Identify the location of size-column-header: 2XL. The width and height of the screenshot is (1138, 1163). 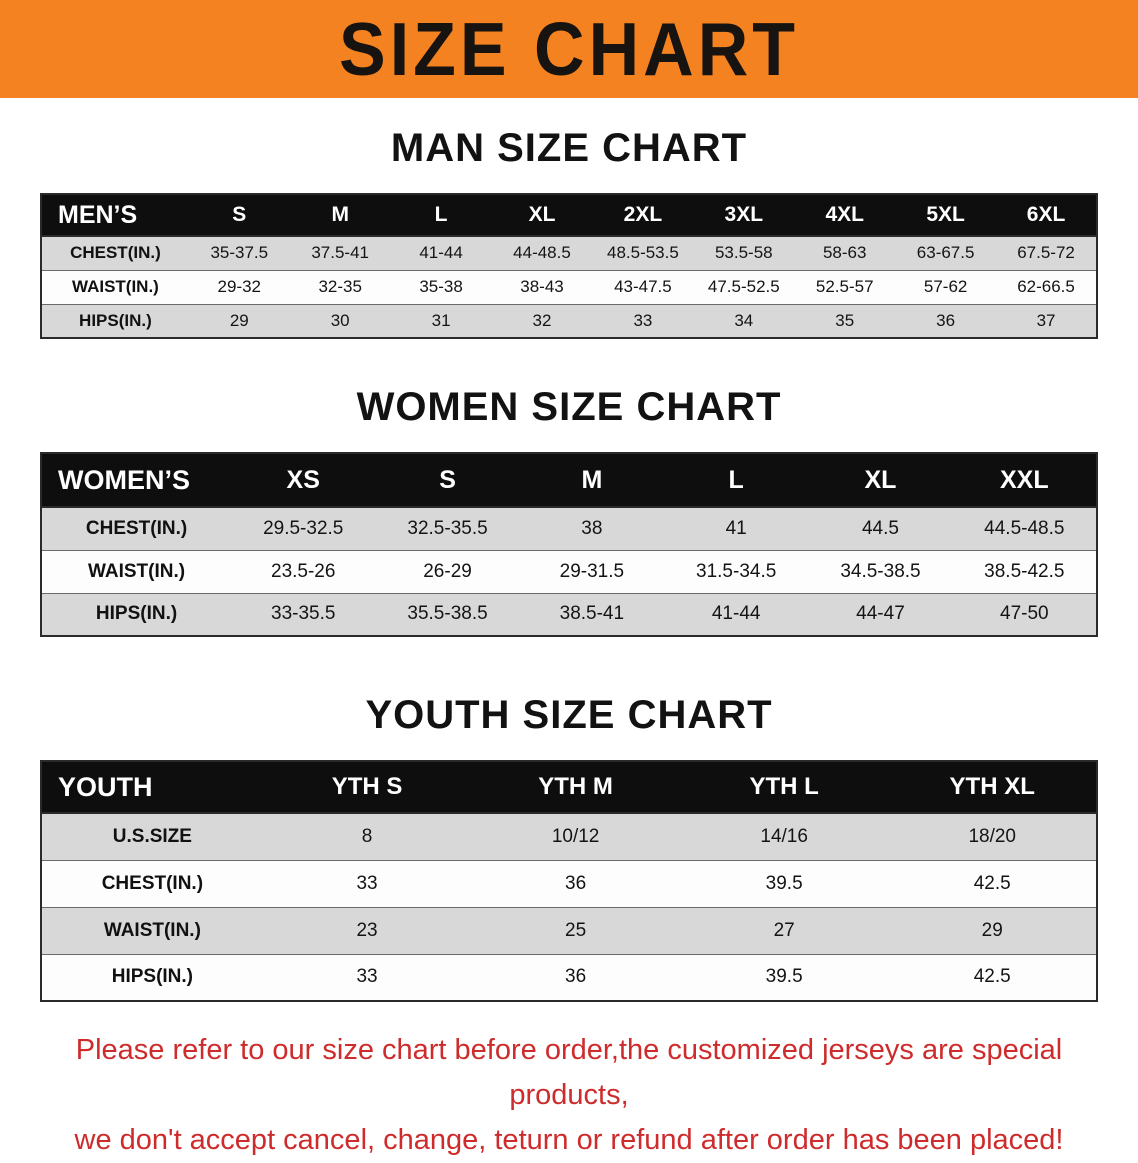
(643, 215).